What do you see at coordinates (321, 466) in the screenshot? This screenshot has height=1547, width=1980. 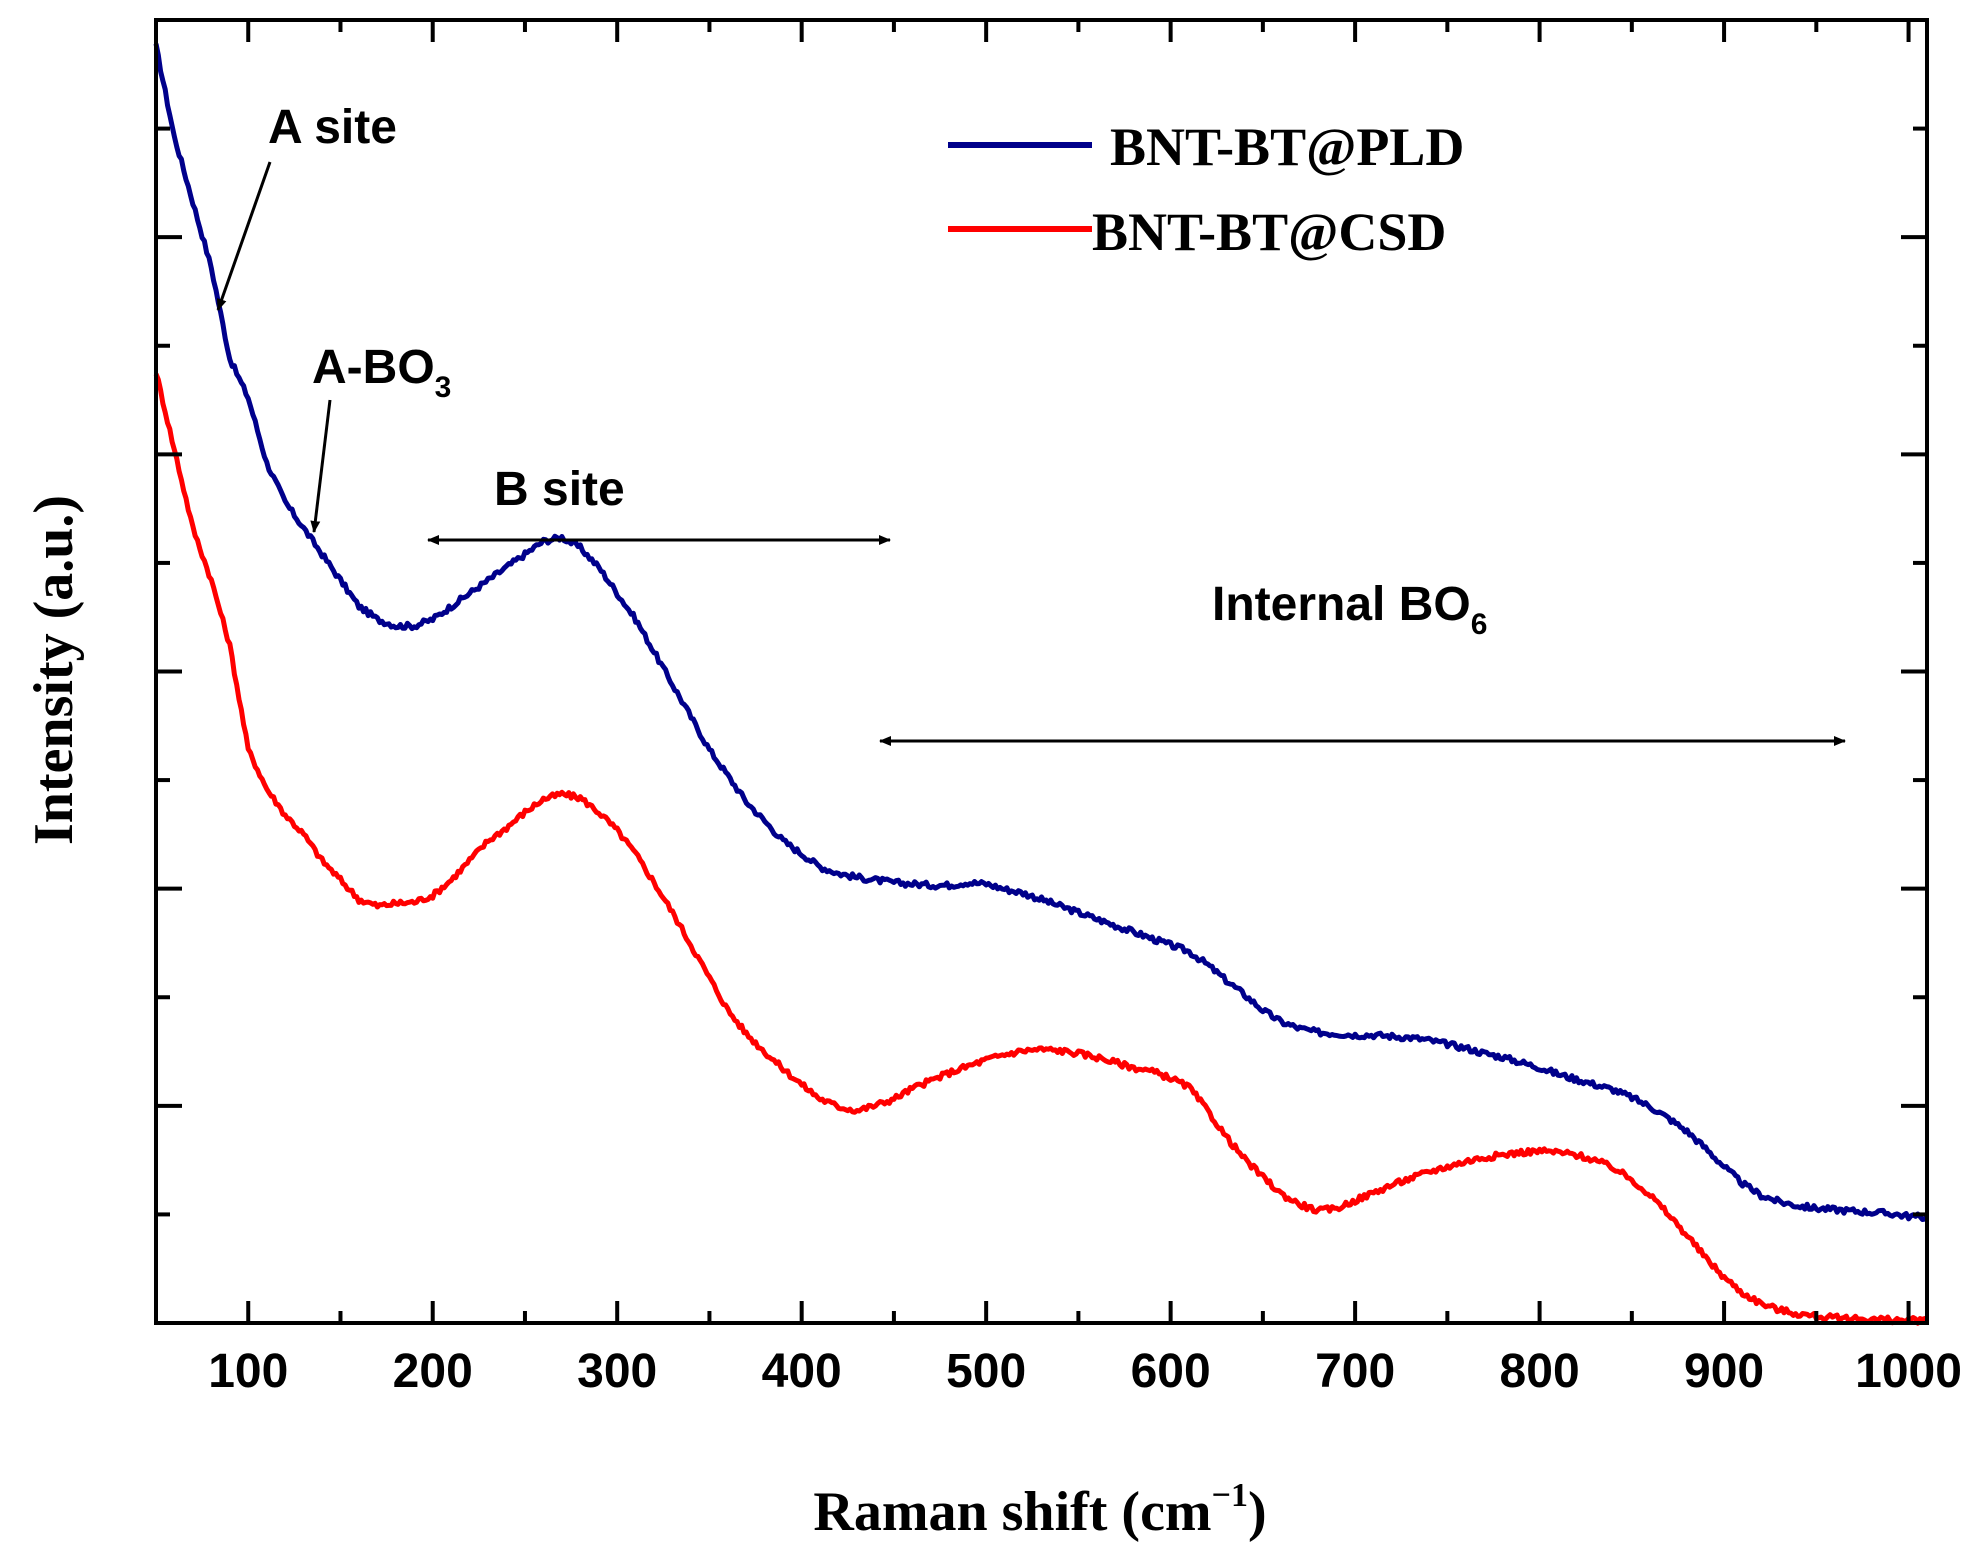 I see `arrow-abo3` at bounding box center [321, 466].